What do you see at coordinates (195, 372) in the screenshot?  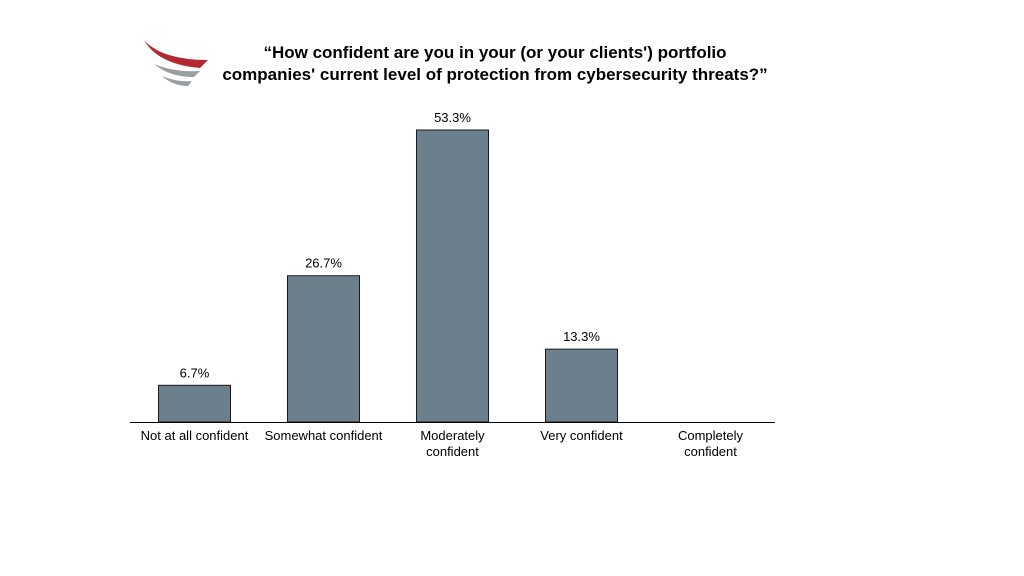 I see `data-label-0: 6.7%` at bounding box center [195, 372].